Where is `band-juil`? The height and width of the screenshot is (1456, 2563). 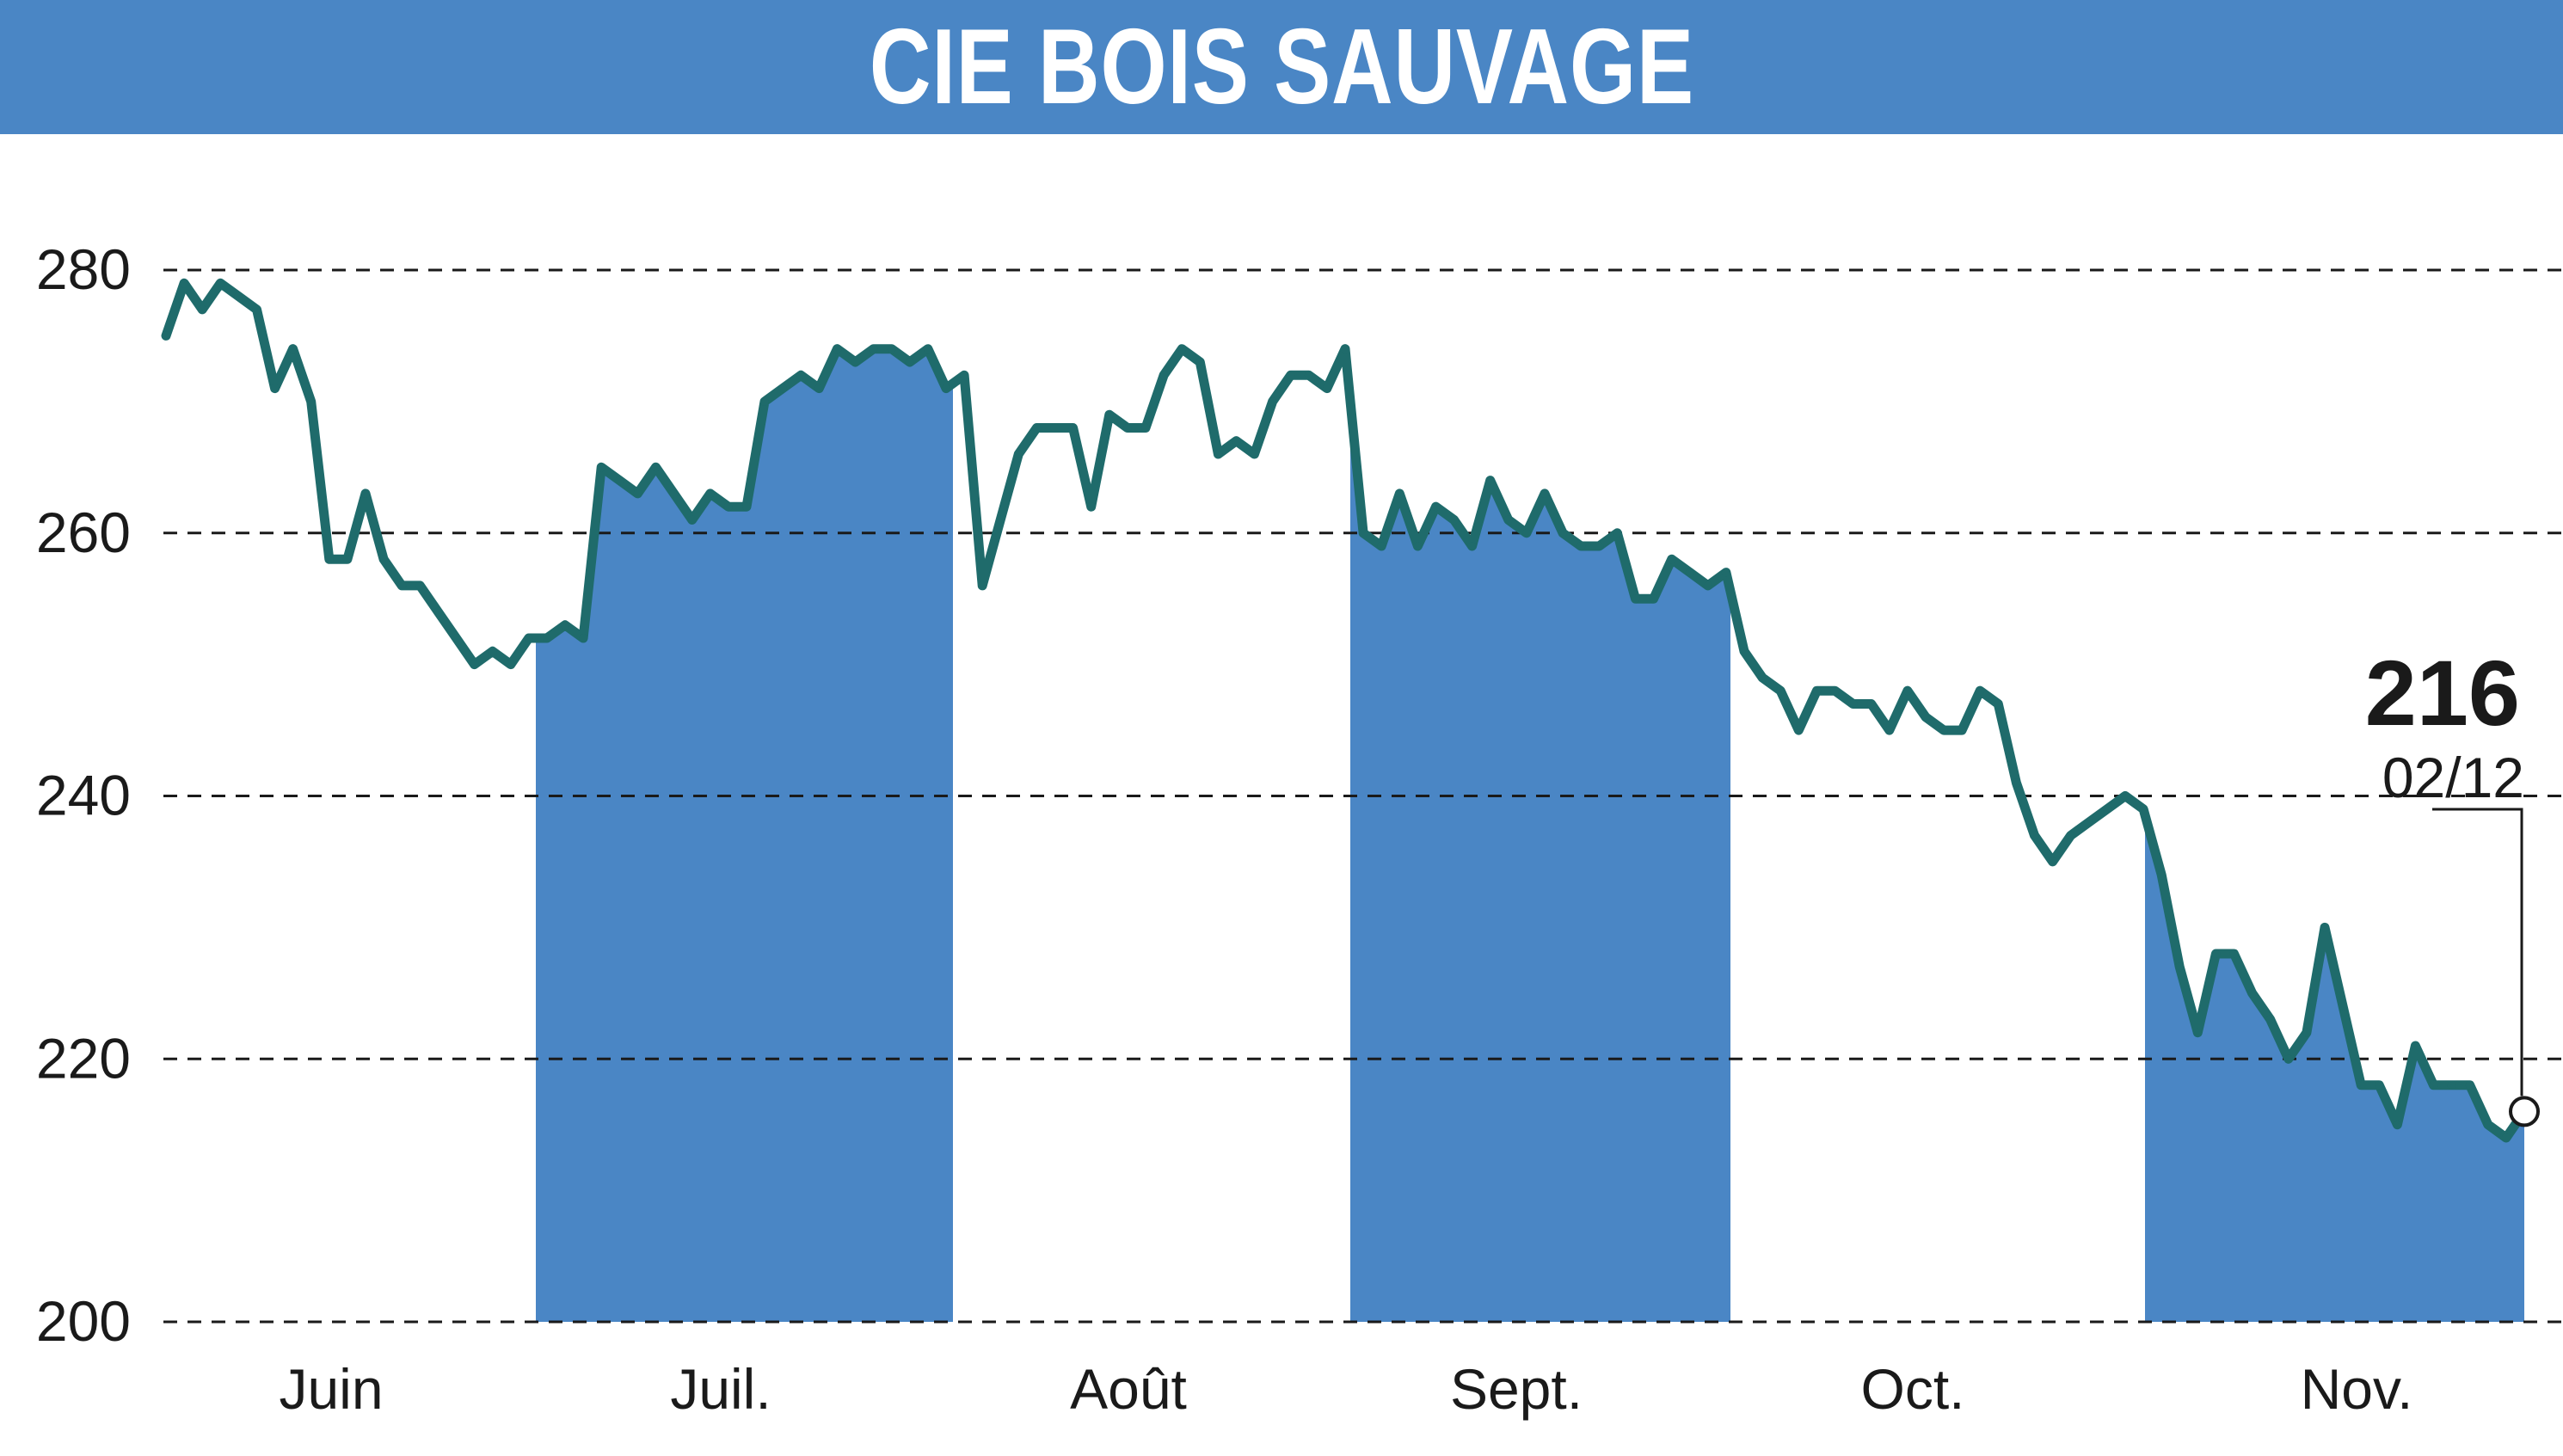
band-juil is located at coordinates (744, 835).